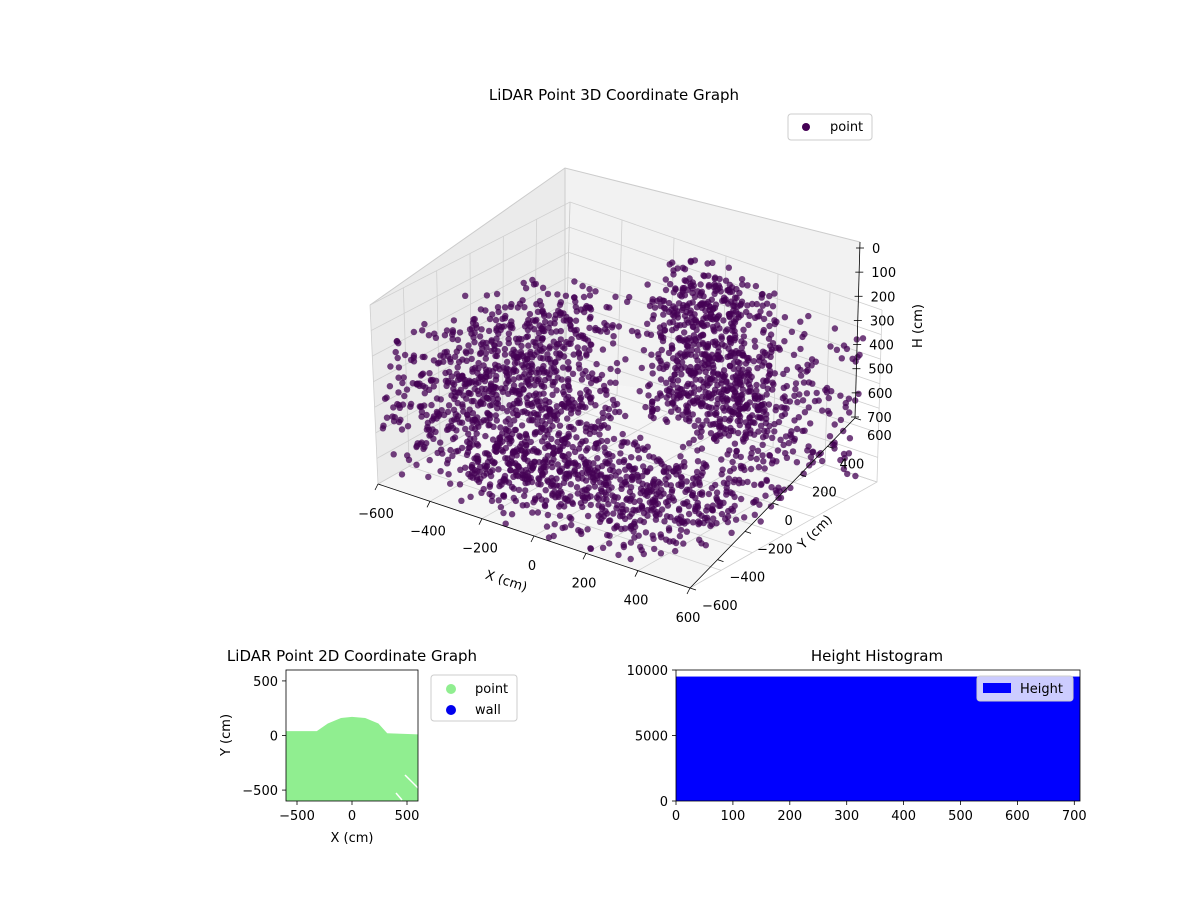  What do you see at coordinates (1074, 816) in the screenshot?
I see `hist-x-tick-label: 700` at bounding box center [1074, 816].